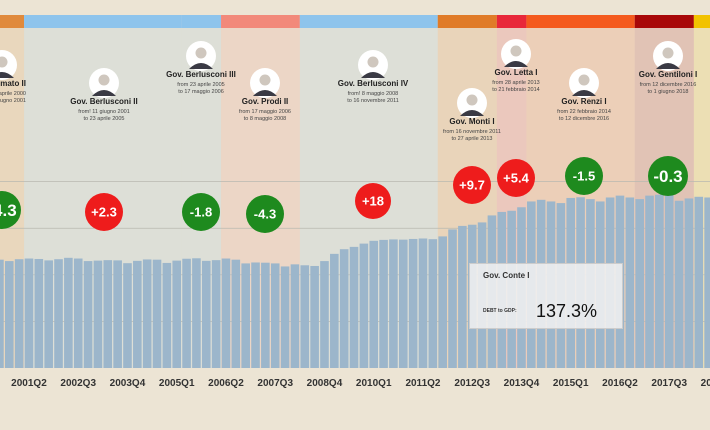 This screenshot has height=430, width=710. I want to click on government-name: Gov. Gentiloni I, so click(668, 74).